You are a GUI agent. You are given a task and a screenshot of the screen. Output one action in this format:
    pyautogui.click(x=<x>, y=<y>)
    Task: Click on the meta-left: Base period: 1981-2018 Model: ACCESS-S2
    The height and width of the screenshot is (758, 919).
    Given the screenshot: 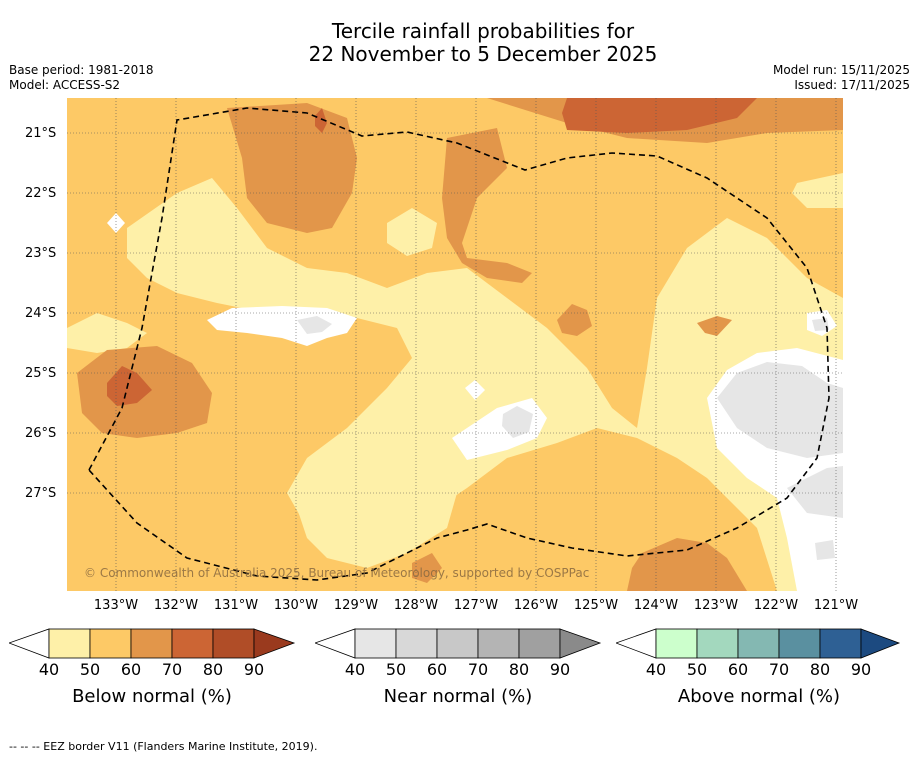 What is the action you would take?
    pyautogui.click(x=81, y=78)
    